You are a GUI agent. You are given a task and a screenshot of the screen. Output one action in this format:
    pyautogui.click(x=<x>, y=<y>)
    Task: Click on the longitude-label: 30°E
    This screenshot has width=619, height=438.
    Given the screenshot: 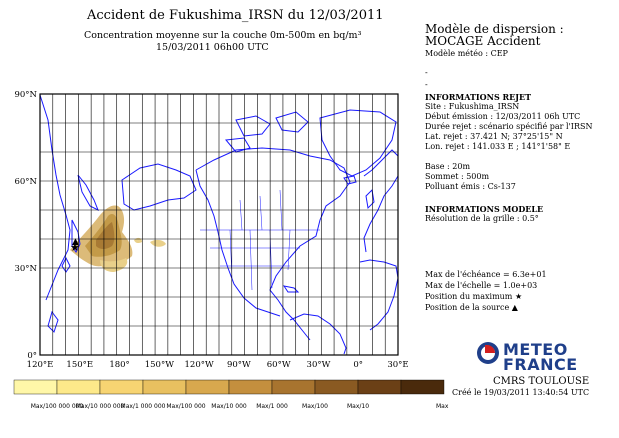 What is the action you would take?
    pyautogui.click(x=397, y=365)
    